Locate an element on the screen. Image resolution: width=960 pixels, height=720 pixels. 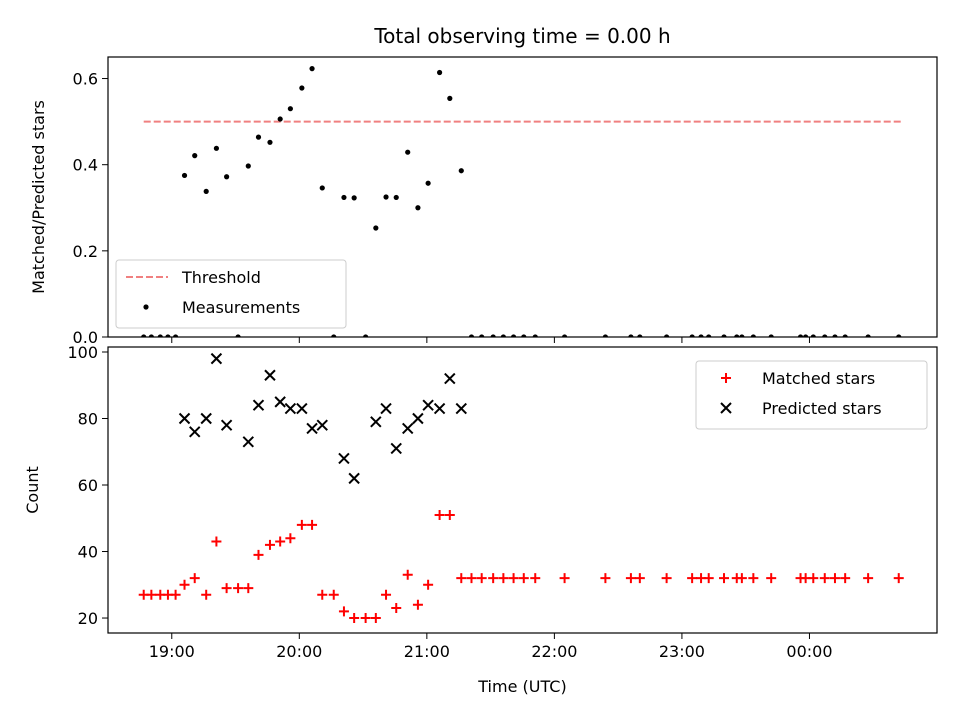
legend-measurement-swatch is located at coordinates (146, 307).